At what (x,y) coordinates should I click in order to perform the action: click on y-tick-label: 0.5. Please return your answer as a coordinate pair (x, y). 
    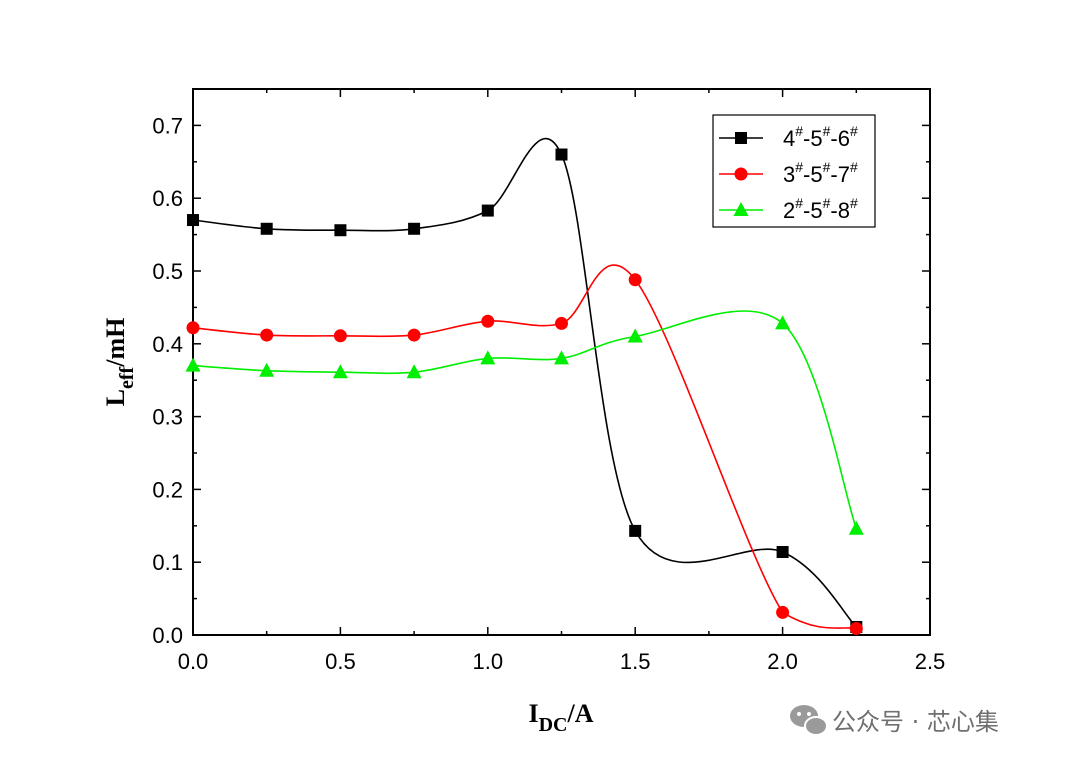
    Looking at the image, I should click on (167, 271).